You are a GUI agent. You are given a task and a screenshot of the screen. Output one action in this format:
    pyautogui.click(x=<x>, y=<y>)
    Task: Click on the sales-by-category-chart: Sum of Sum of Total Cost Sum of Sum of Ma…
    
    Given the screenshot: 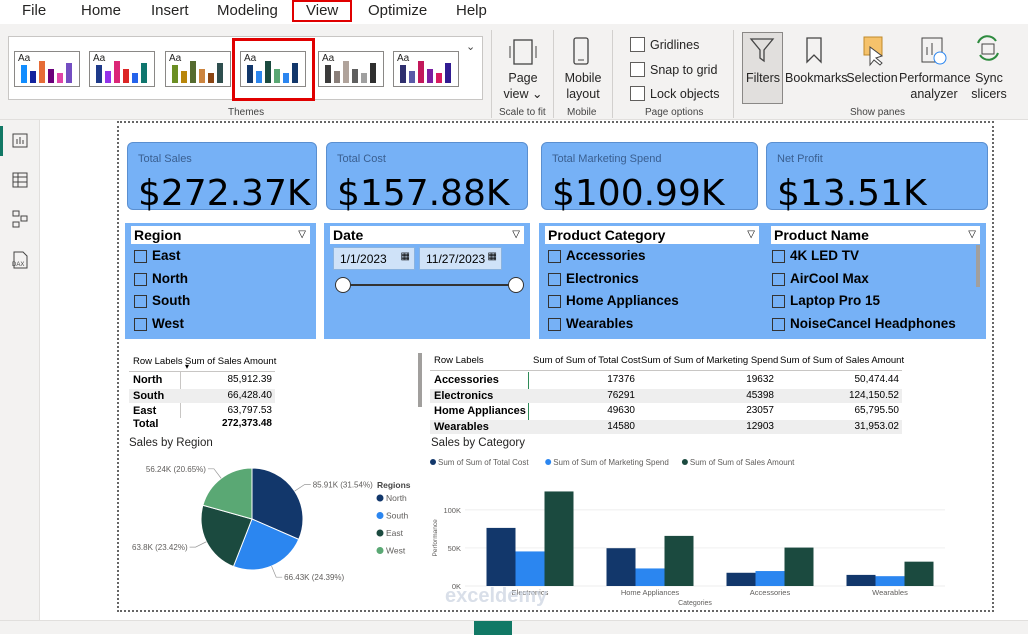 What is the action you would take?
    pyautogui.click(x=705, y=532)
    